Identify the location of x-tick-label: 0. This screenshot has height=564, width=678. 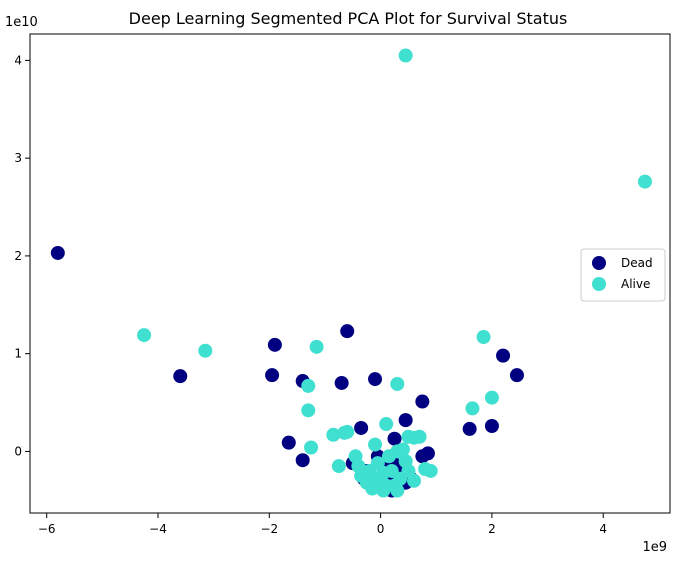
(381, 529).